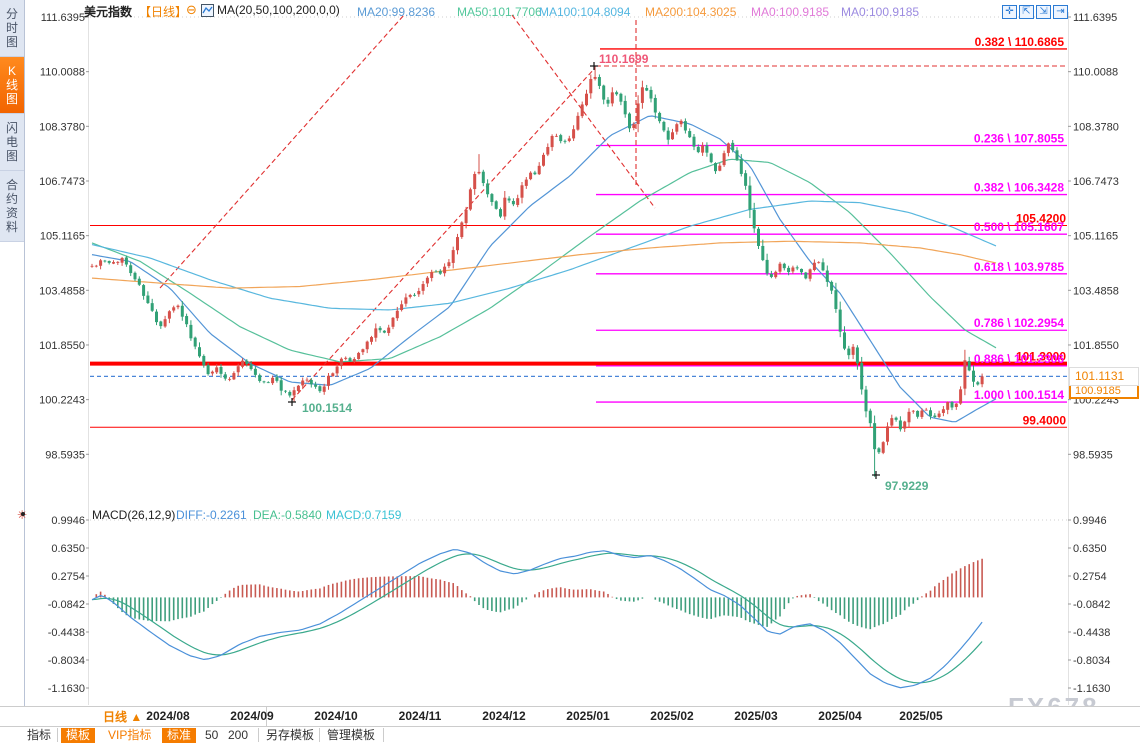 This screenshot has height=744, width=1140. What do you see at coordinates (211, 515) in the screenshot?
I see `macd-value-label: DIFF:-0.2261` at bounding box center [211, 515].